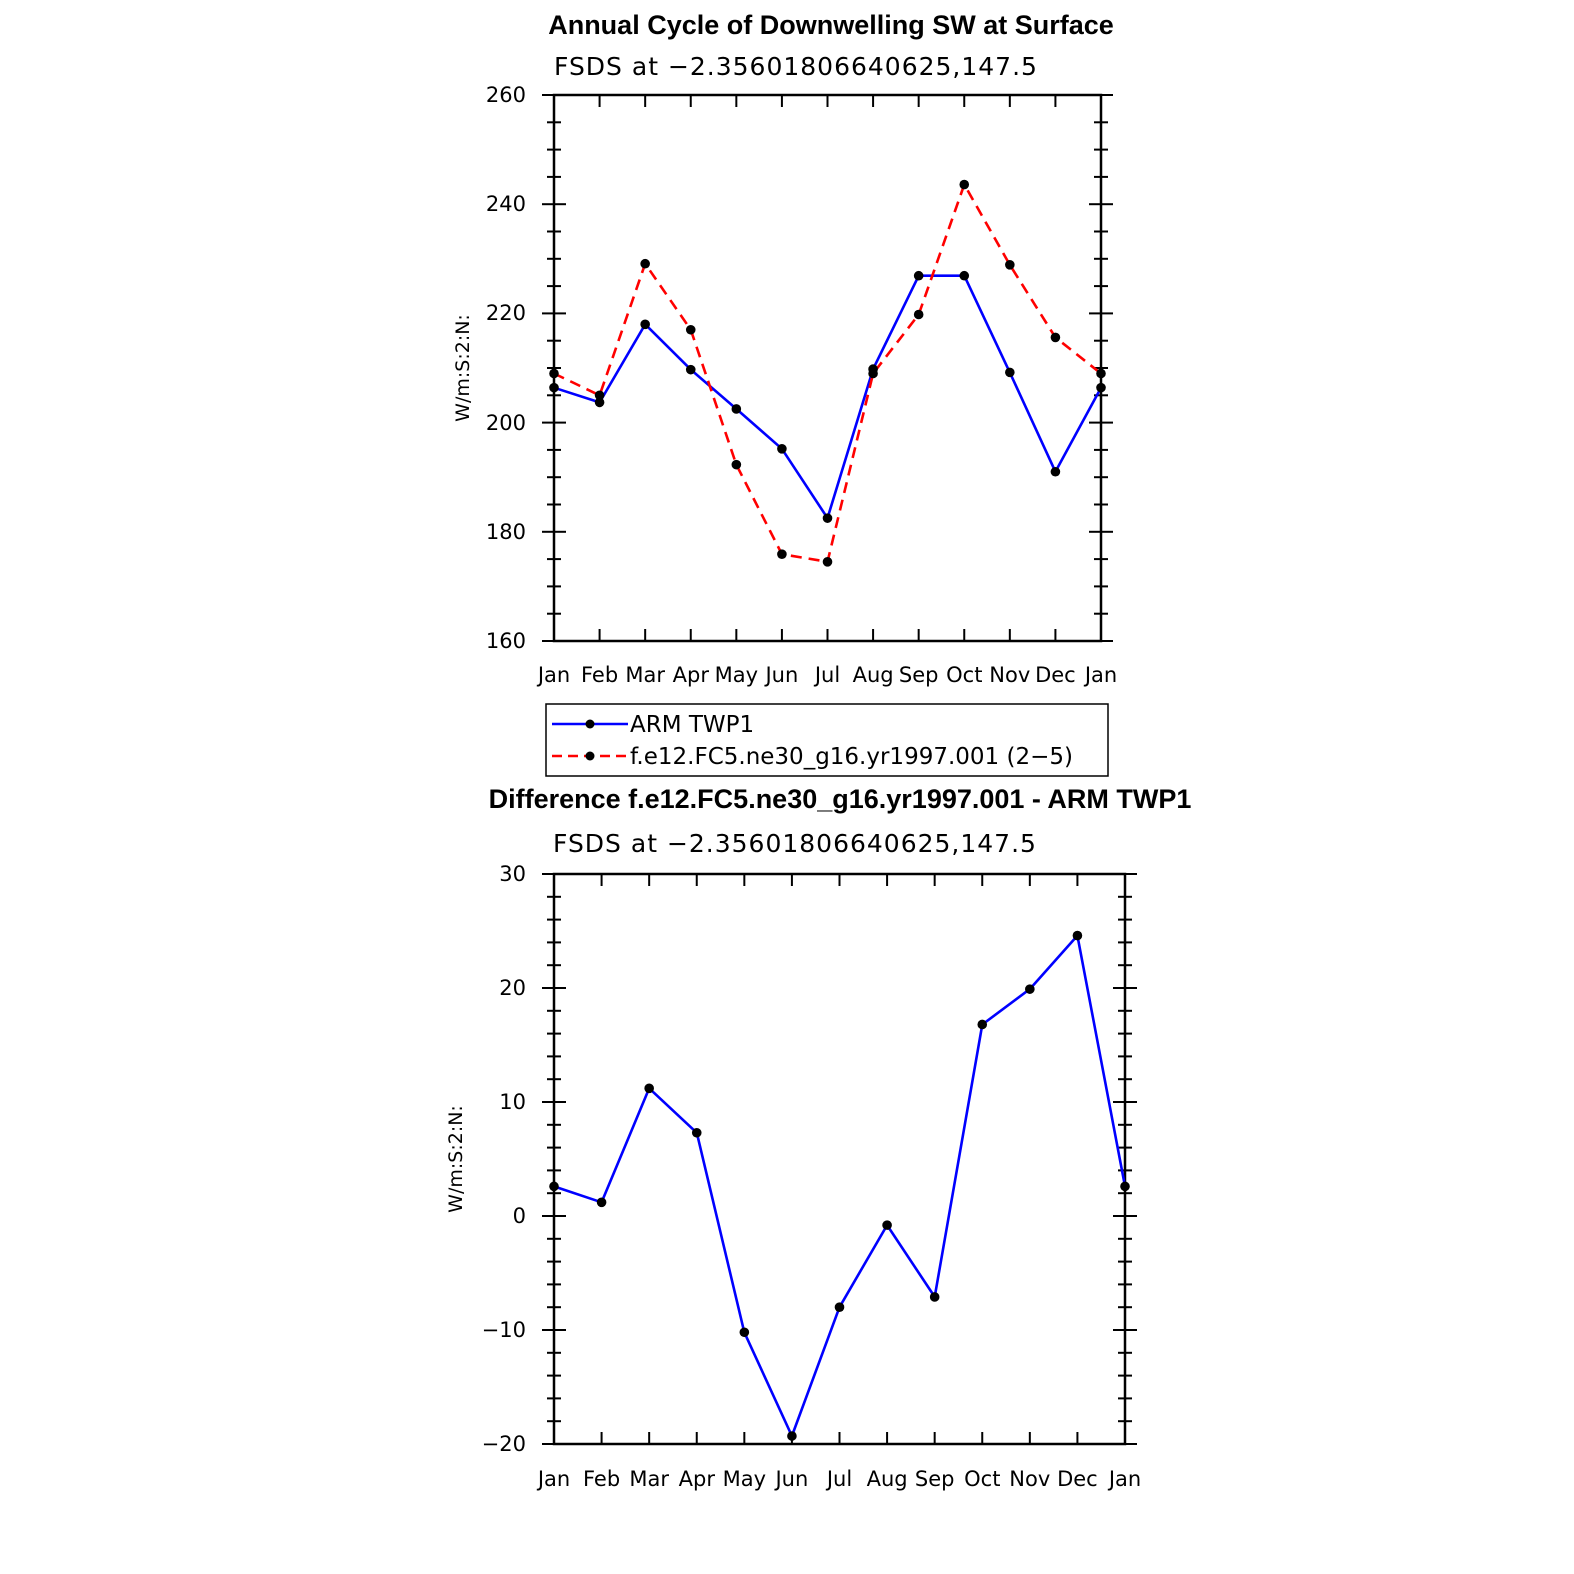 Image resolution: width=1574 pixels, height=1574 pixels. I want to click on chart-top-series, so click(827, 373).